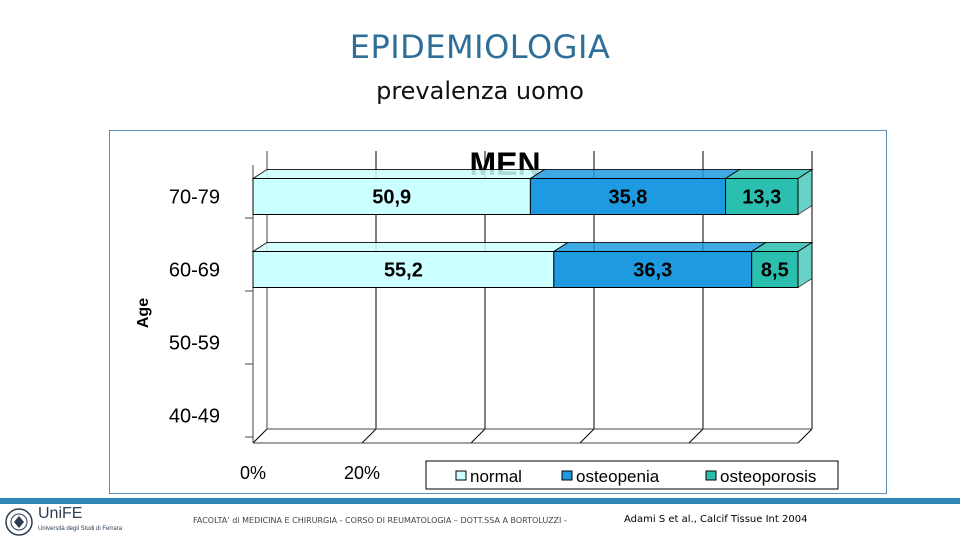 This screenshot has width=960, height=540. I want to click on university-seal-icon, so click(19, 522).